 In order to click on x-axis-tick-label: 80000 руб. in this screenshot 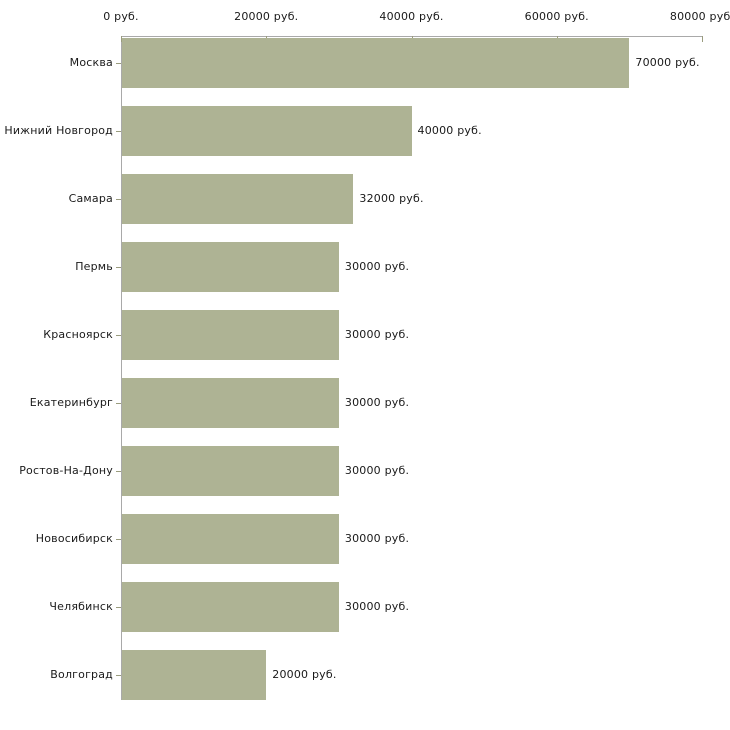, I will do `click(699, 16)`.